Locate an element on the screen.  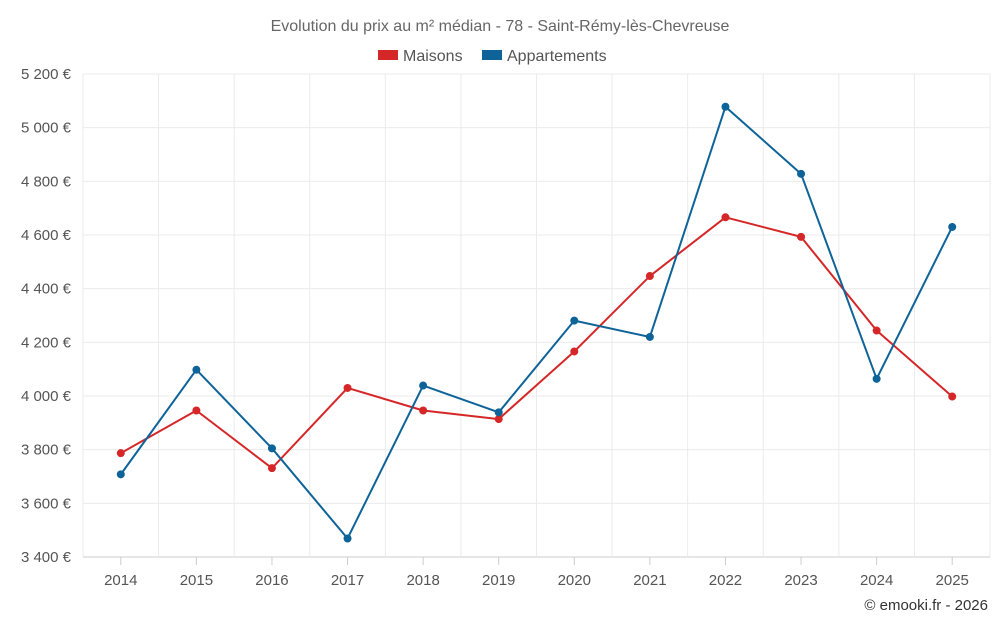
legend-swatch-maisons is located at coordinates (388, 55).